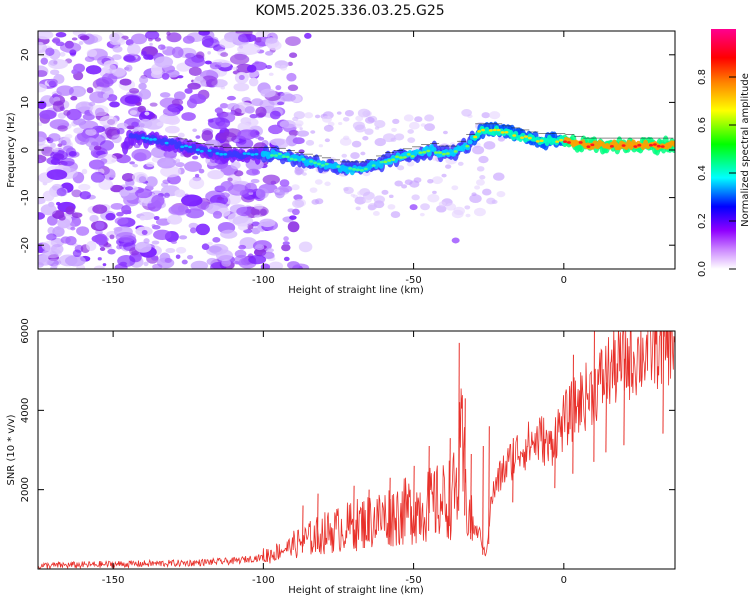 The width and height of the screenshot is (750, 600). What do you see at coordinates (263, 280) in the screenshot?
I see `spectrogram-xtick-label: -100` at bounding box center [263, 280].